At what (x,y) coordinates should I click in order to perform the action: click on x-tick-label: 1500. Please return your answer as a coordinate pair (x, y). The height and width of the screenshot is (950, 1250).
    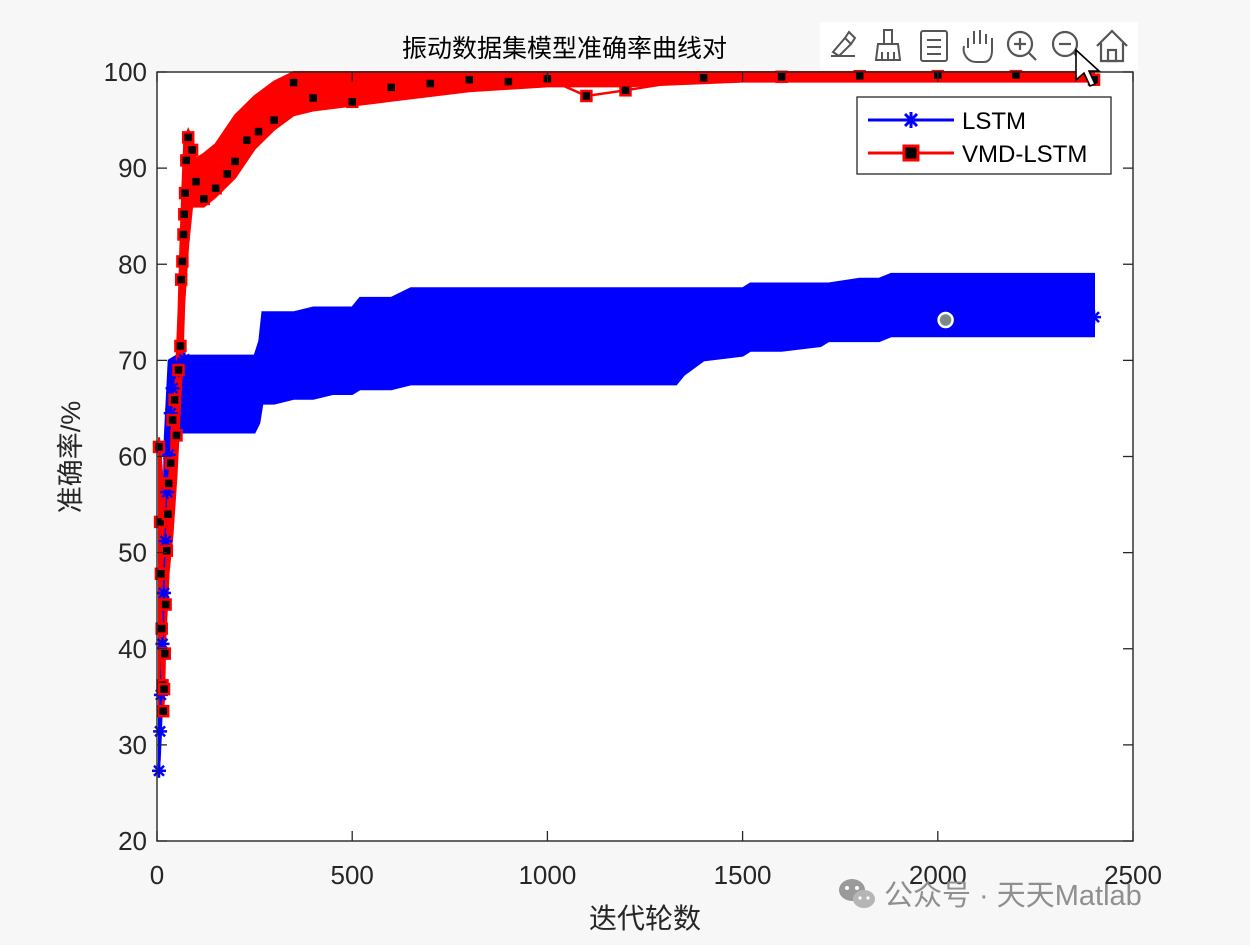
    Looking at the image, I should click on (743, 875).